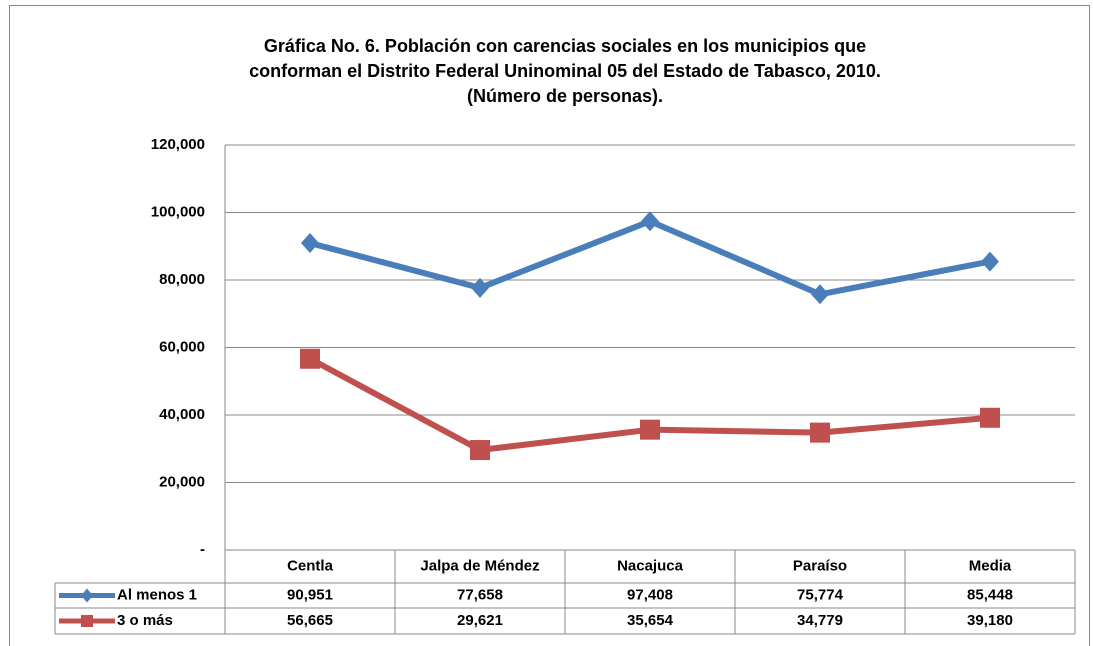 The image size is (1093, 646). I want to click on table-value: 35,654, so click(650, 620).